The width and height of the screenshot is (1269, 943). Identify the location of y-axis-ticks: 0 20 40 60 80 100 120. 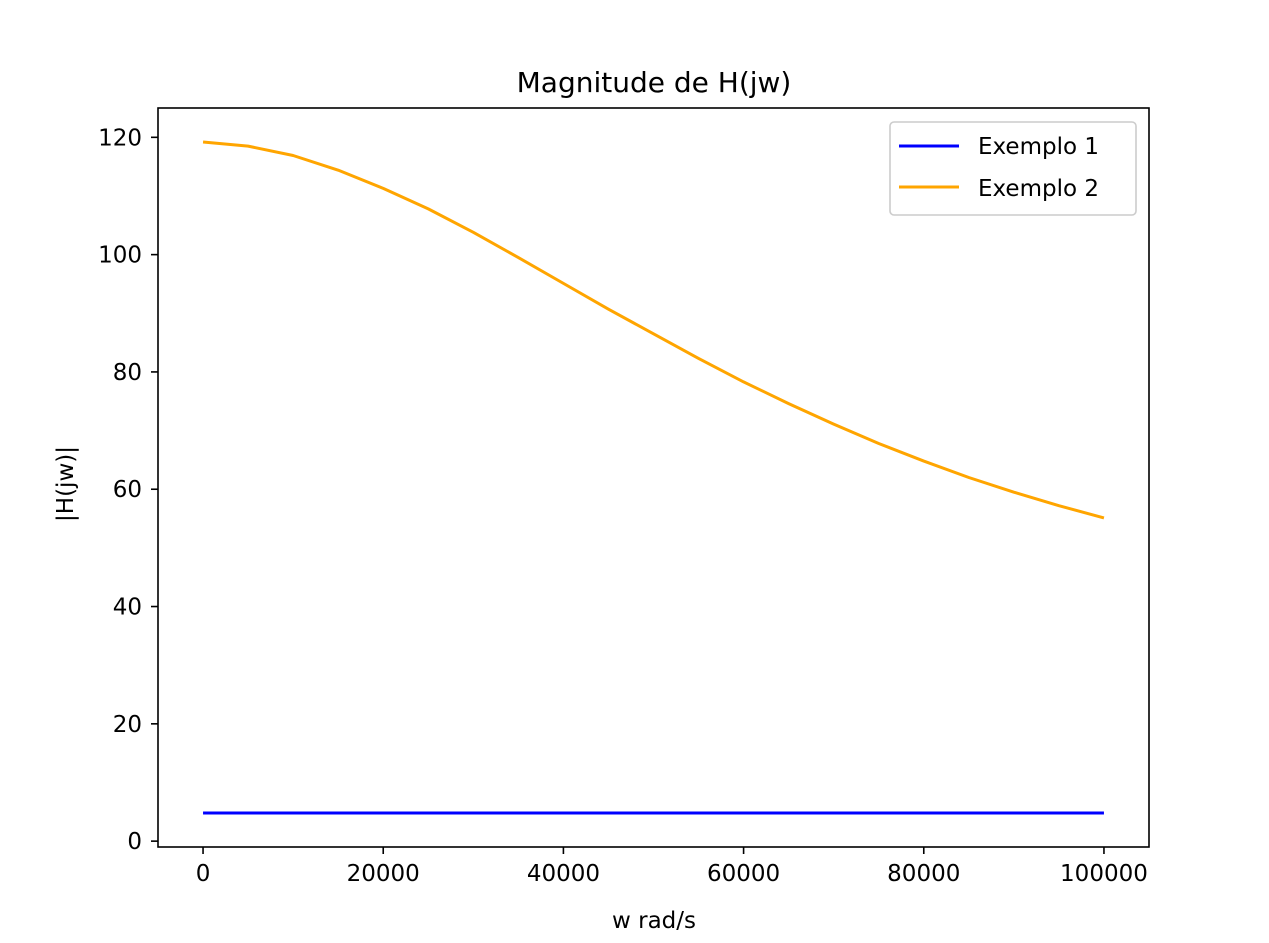
(128, 490).